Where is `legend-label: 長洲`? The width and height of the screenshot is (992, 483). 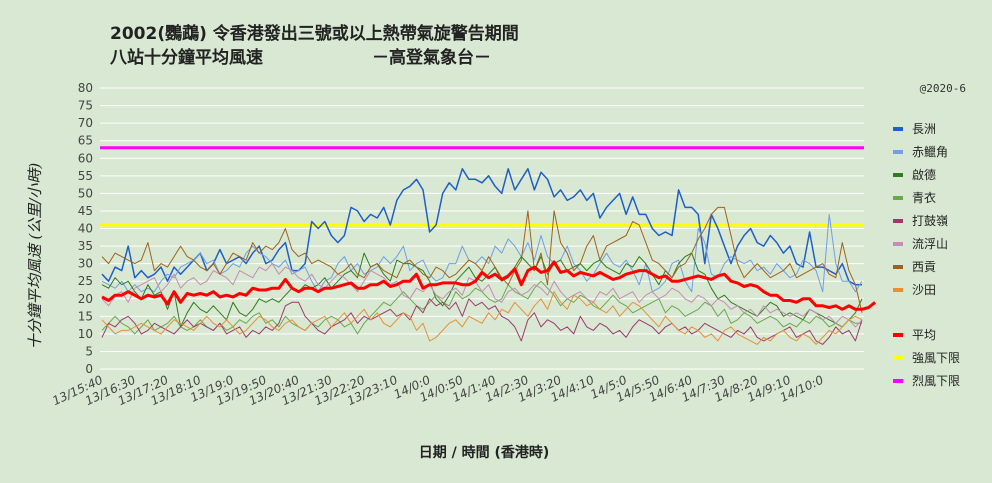 legend-label: 長洲 is located at coordinates (924, 129).